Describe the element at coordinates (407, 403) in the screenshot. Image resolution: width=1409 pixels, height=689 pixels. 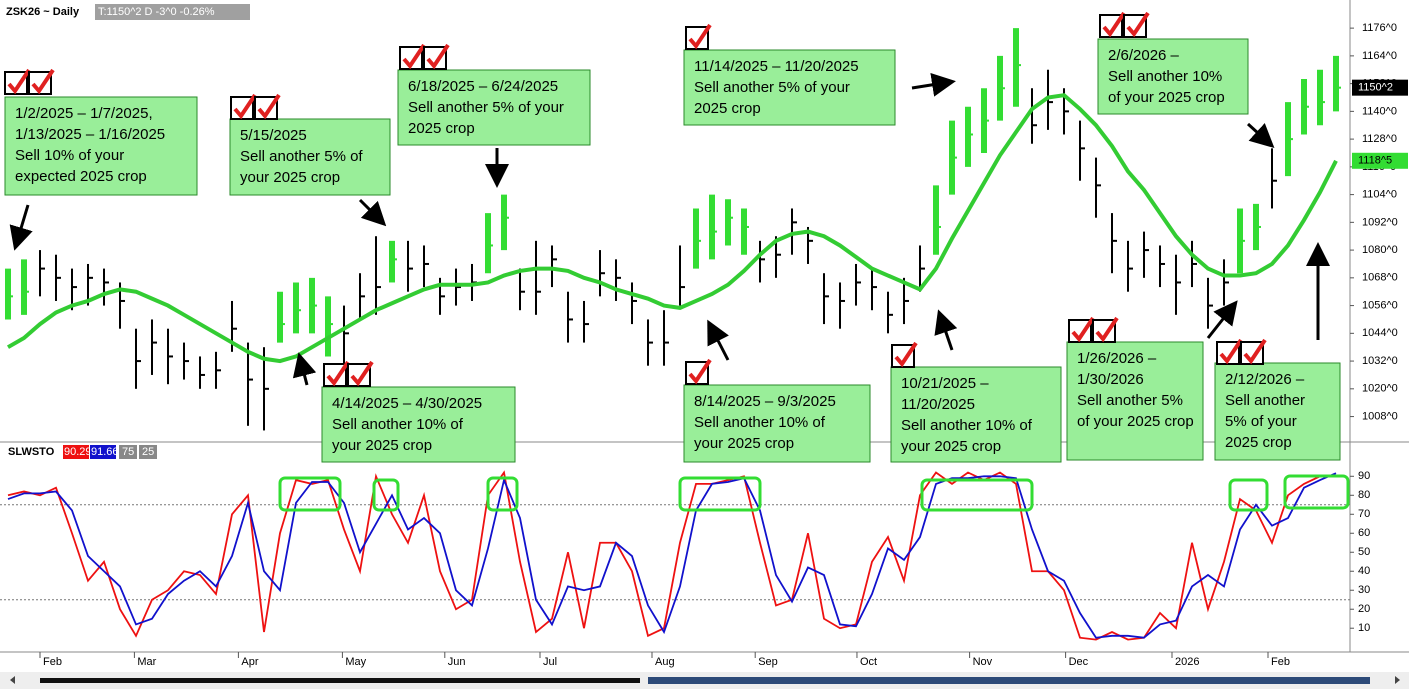
I see `annotation-text: 4/14/2025 – 4/30/2025` at that location.